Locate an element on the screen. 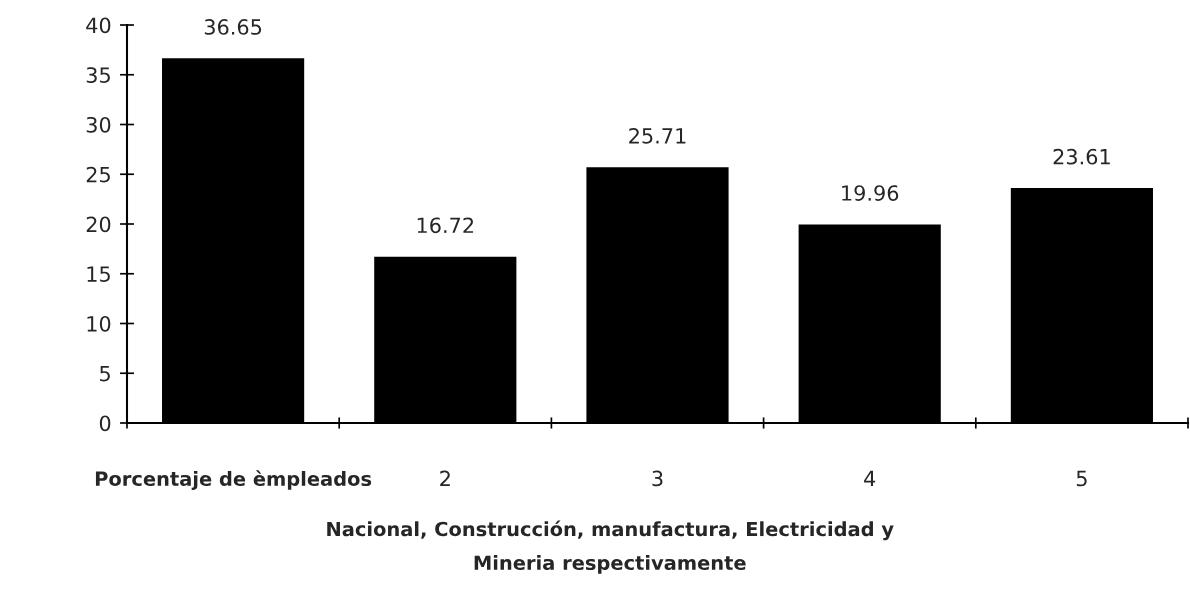 The width and height of the screenshot is (1190, 594). x-tick-label: 2 is located at coordinates (445, 478).